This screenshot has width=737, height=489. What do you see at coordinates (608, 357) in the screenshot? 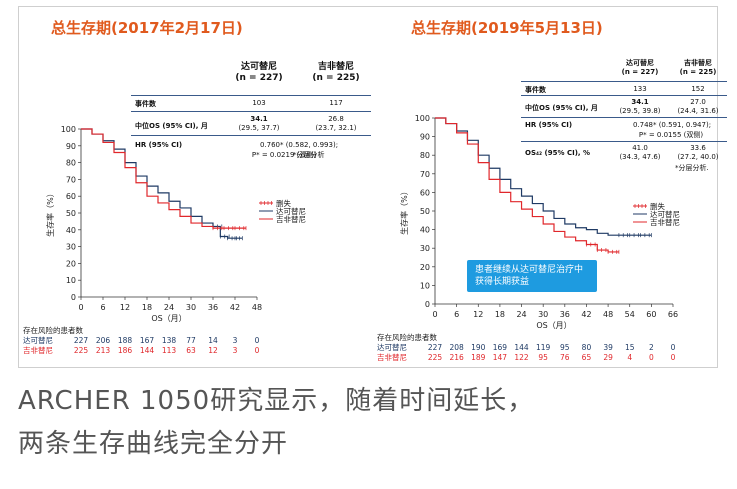
I see `risk-value: 29` at bounding box center [608, 357].